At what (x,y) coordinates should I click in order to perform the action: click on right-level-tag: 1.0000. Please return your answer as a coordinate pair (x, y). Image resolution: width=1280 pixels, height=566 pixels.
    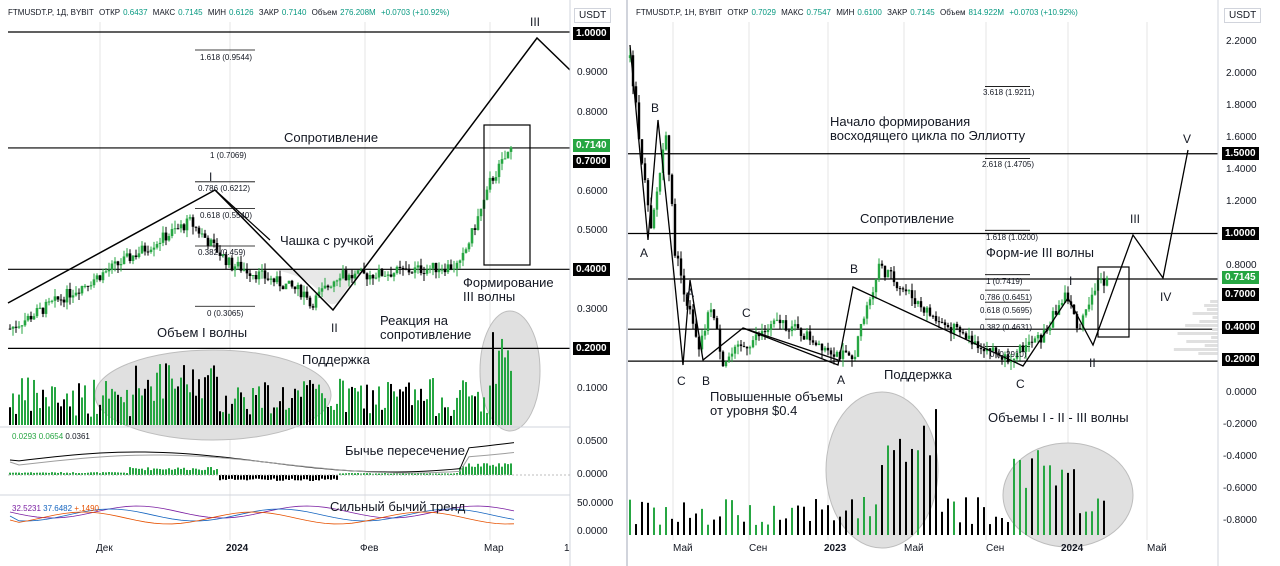
    Looking at the image, I should click on (1240, 233).